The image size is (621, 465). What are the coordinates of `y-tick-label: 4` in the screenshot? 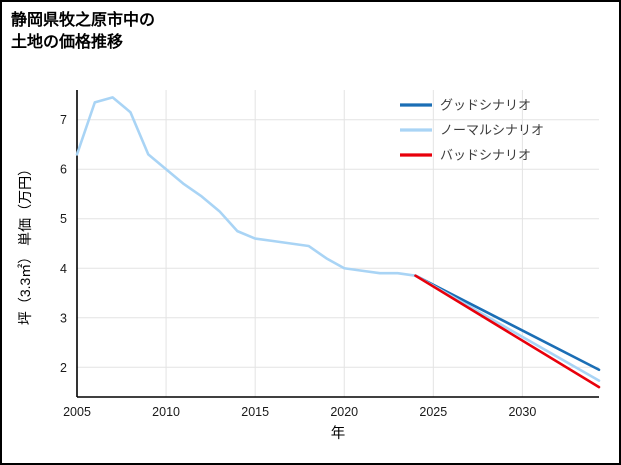 It's located at (63, 269).